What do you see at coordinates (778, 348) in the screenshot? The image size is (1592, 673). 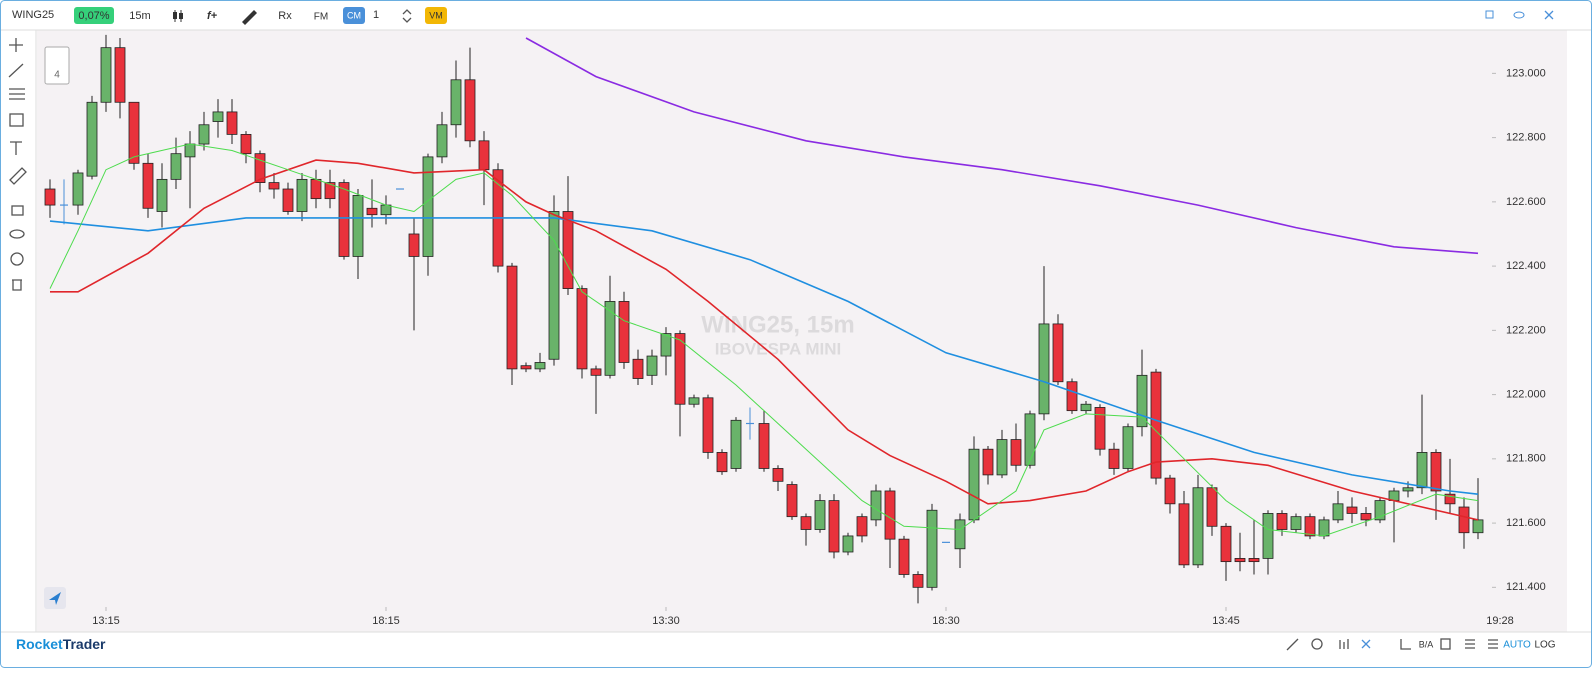 I see `watermark-sub: IBOVESPA MINI` at bounding box center [778, 348].